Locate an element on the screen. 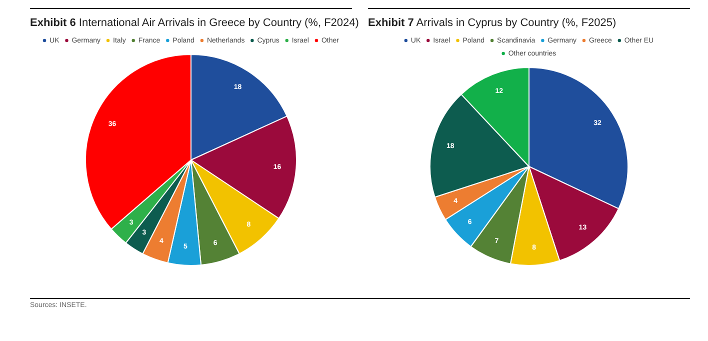 Image resolution: width=708 pixels, height=341 pixels. chart-title: Exhibit 6 International Air Arrivals in Greece by Country (%, F2024) is located at coordinates (194, 23).